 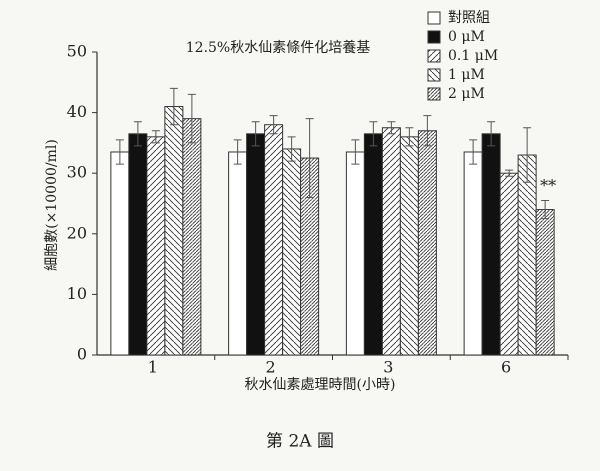 What do you see at coordinates (473, 56) in the screenshot?
I see `legend-label: 0.1 μM` at bounding box center [473, 56].